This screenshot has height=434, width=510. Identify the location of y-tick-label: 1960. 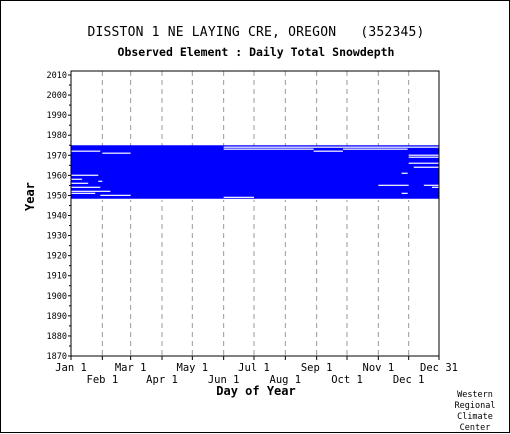
(57, 176).